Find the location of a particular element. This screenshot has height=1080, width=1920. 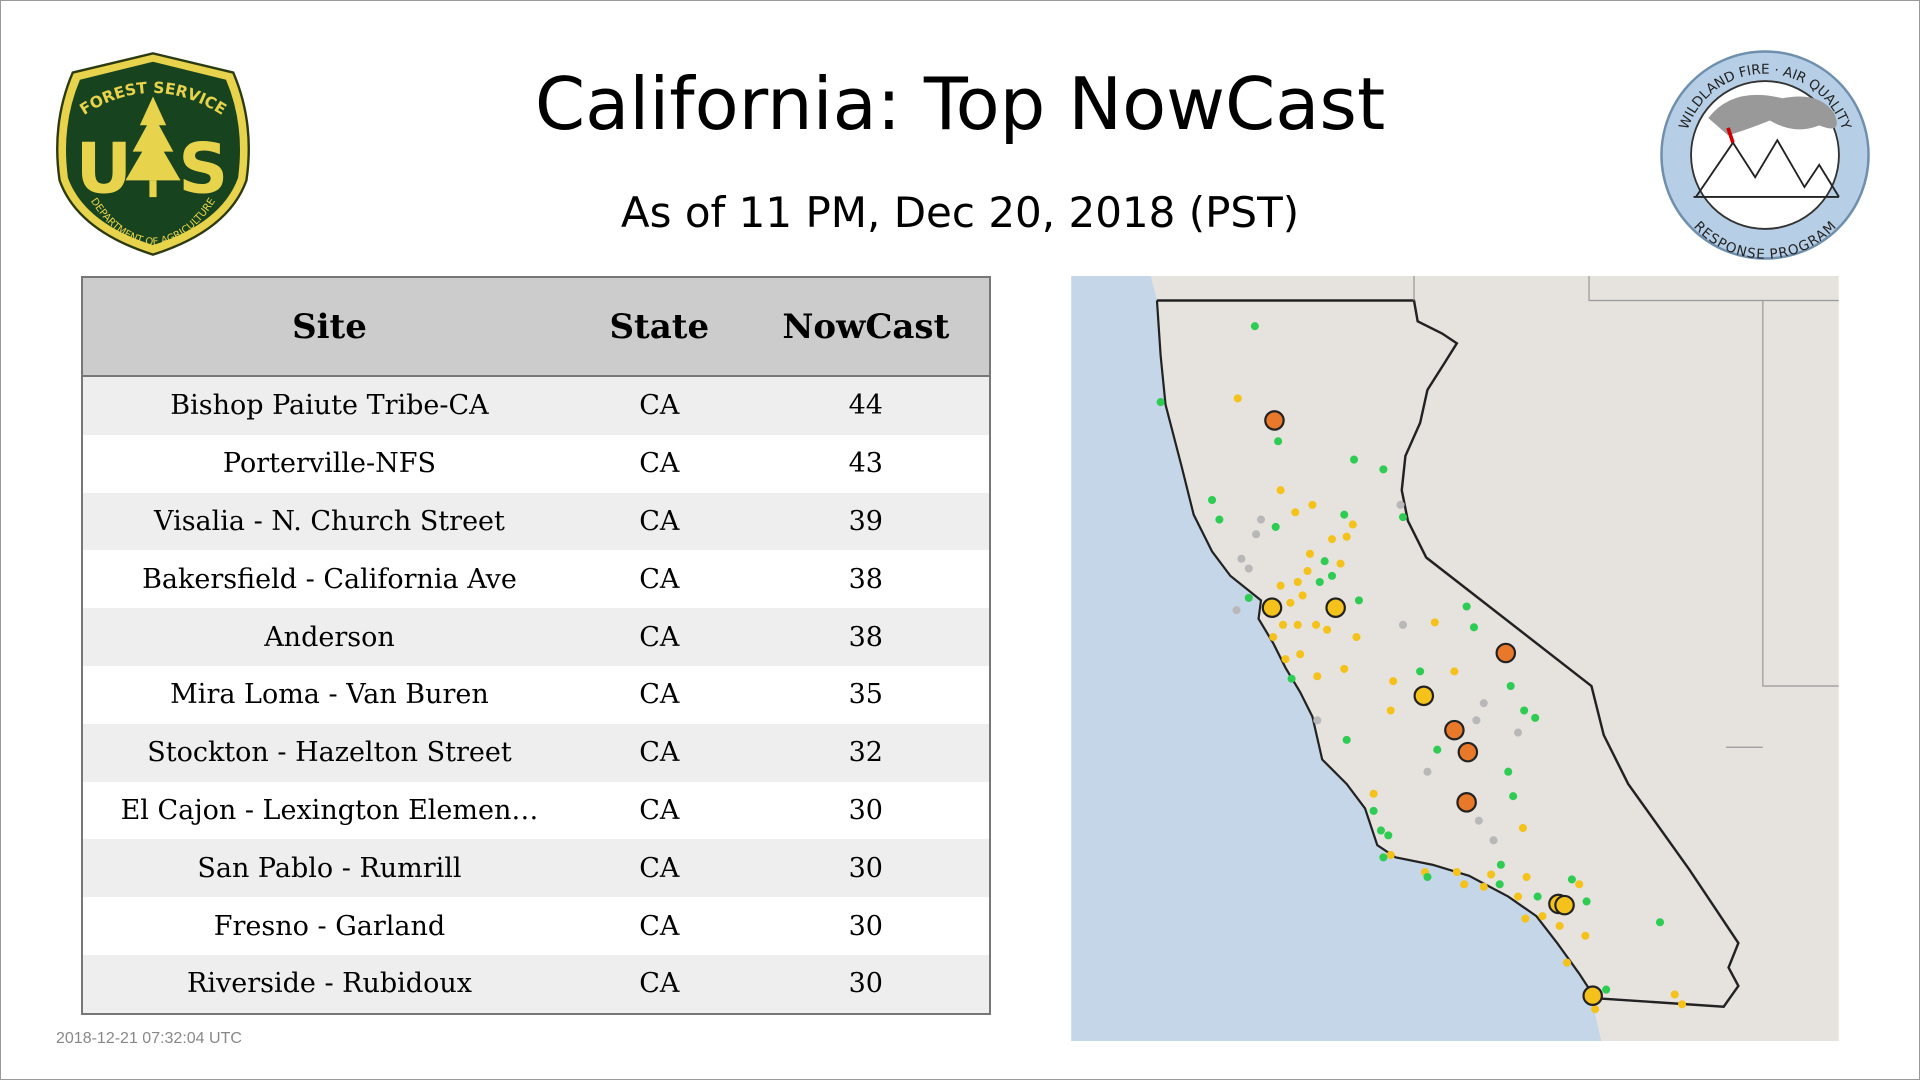

table-cell: 44 is located at coordinates (866, 405).